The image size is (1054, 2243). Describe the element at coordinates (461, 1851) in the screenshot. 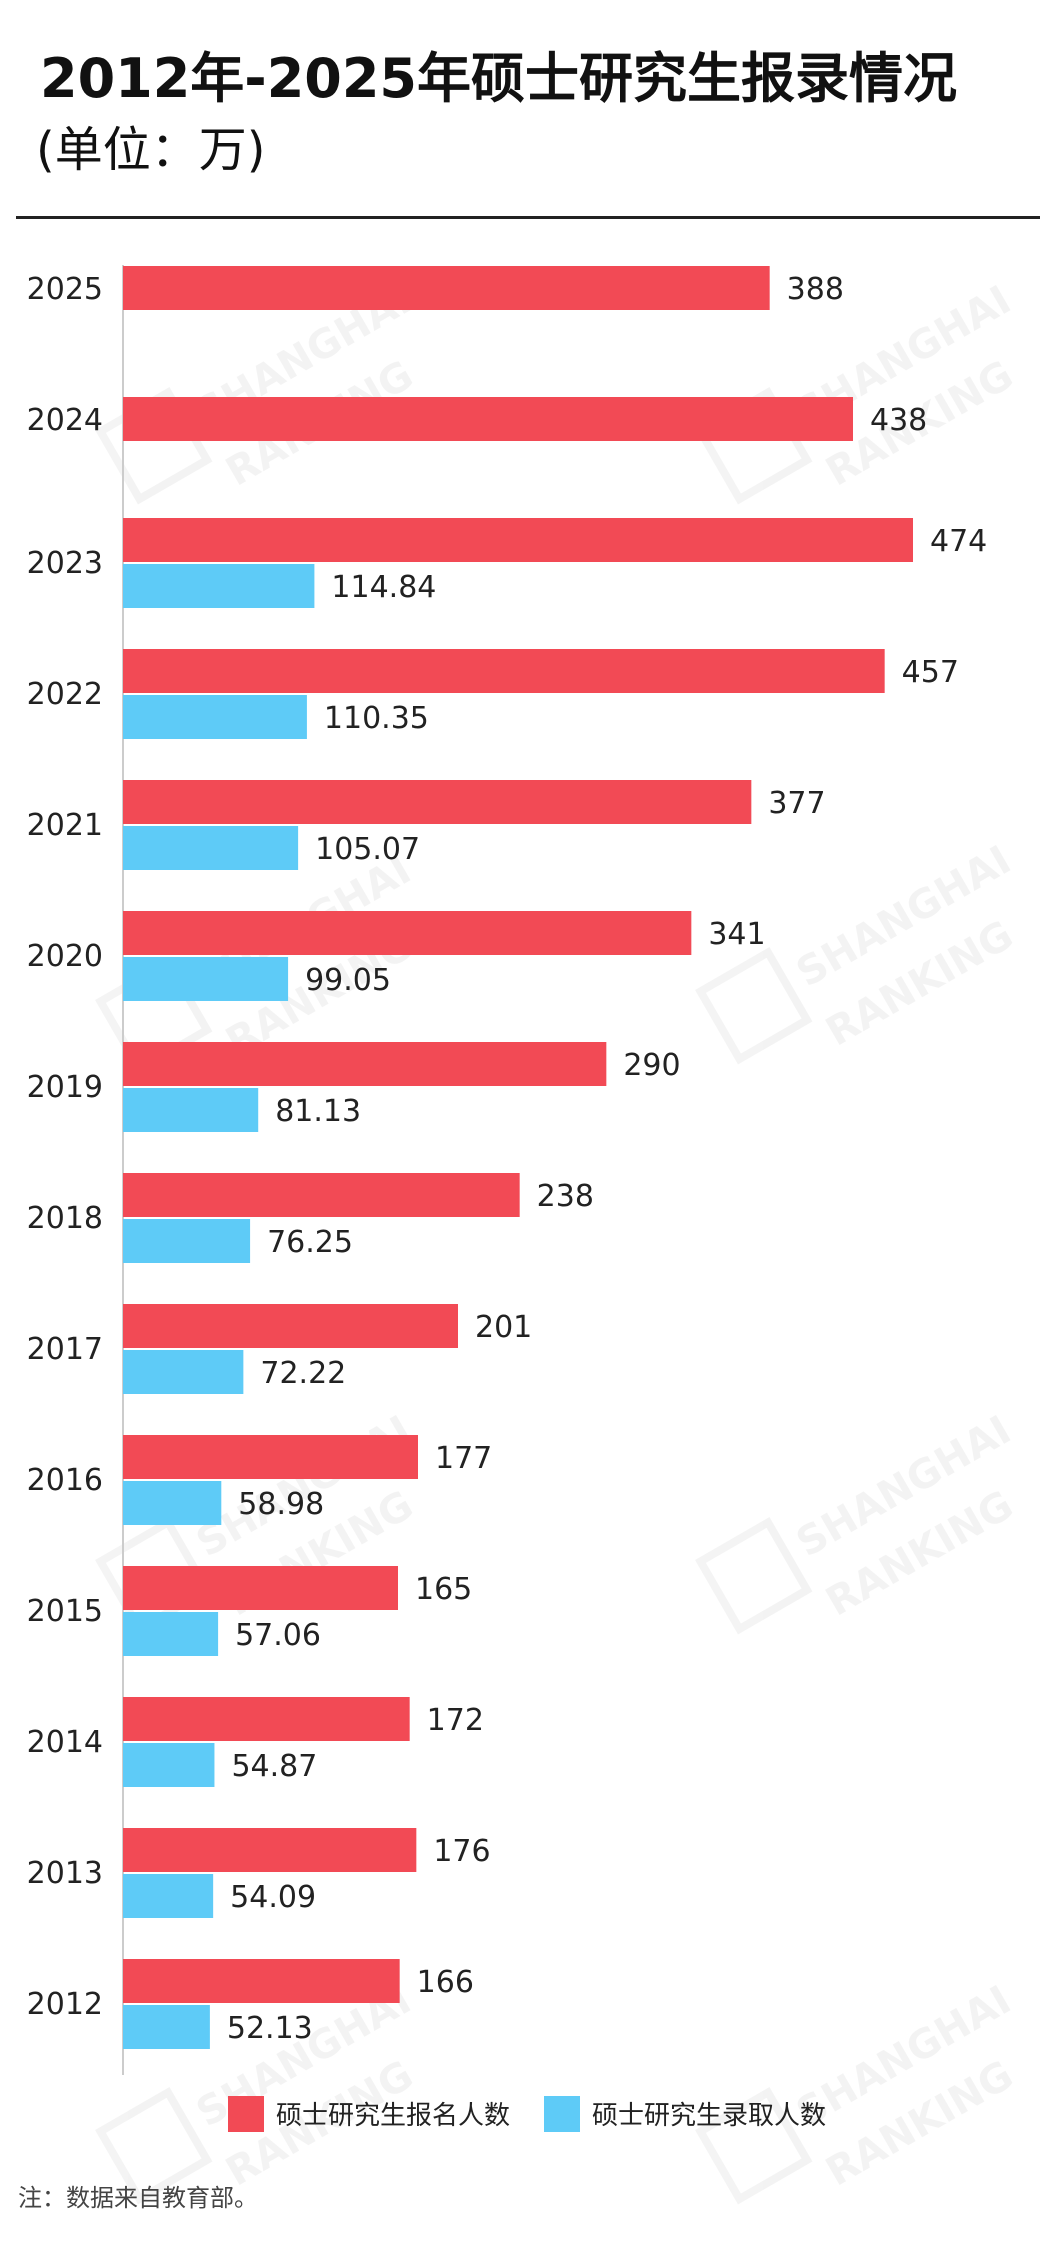

I see `data-label-applicants: 176` at that location.